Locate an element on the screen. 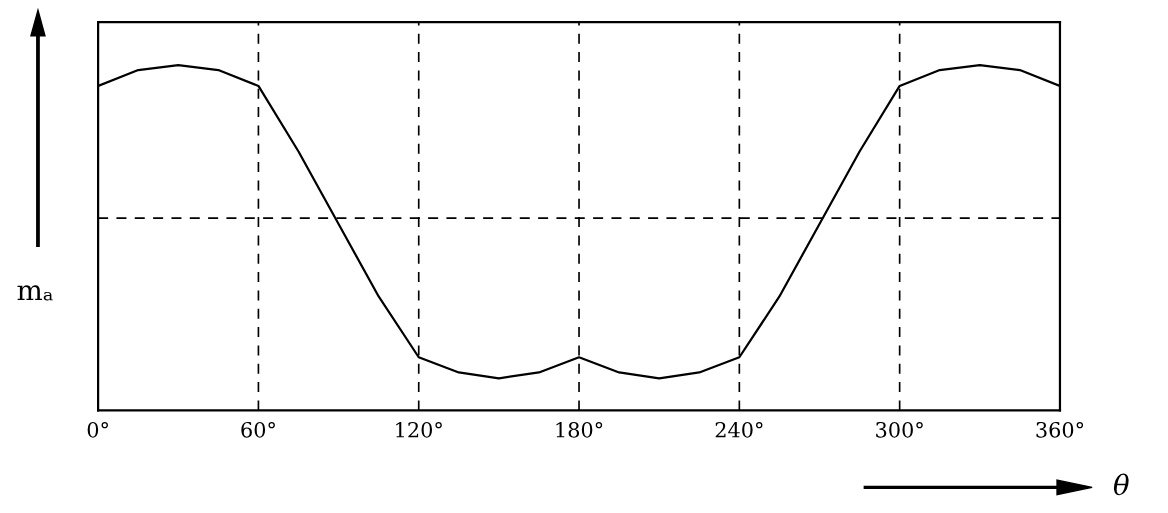  x-axis-title: θ is located at coordinates (1121, 484).